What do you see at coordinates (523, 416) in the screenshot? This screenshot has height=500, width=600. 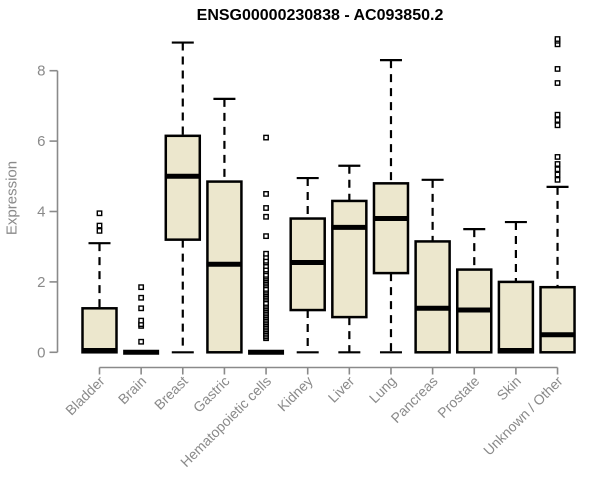 I see `x-category-label: Unknown / Other` at bounding box center [523, 416].